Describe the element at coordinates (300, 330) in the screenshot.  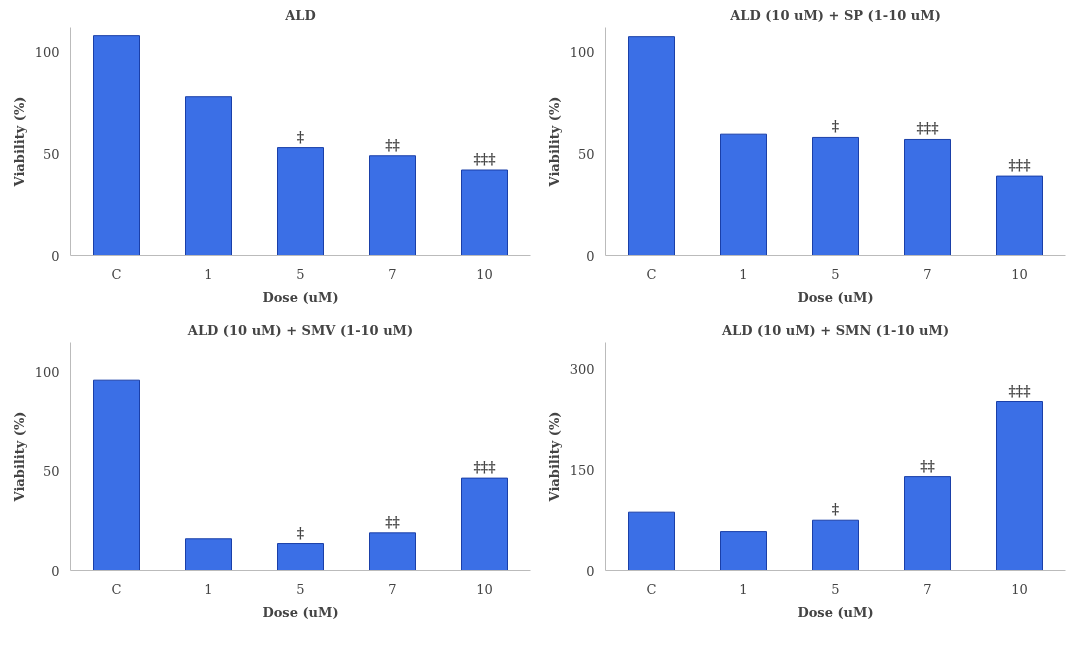
I see `chart-title: ALD (10 uM) + SMV (1-10 uM)` at that location.